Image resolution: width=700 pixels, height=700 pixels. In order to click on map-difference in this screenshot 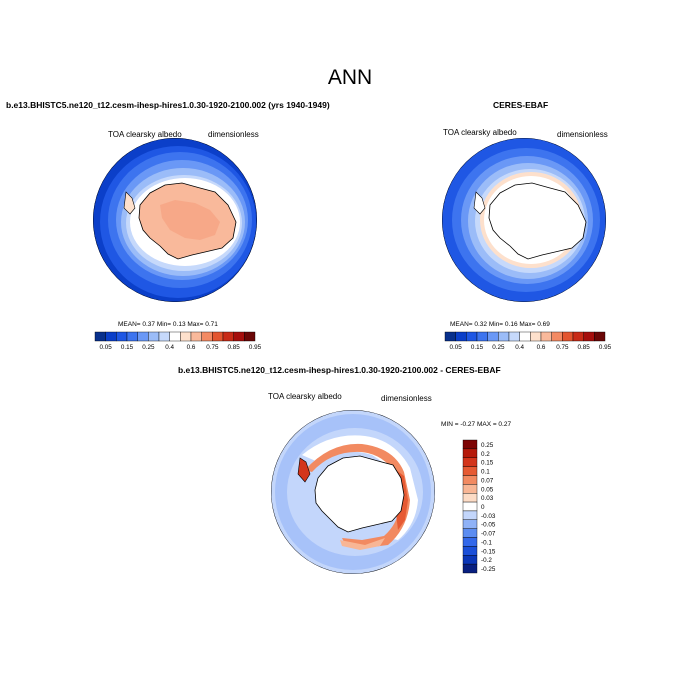, I will do `click(353, 492)`.